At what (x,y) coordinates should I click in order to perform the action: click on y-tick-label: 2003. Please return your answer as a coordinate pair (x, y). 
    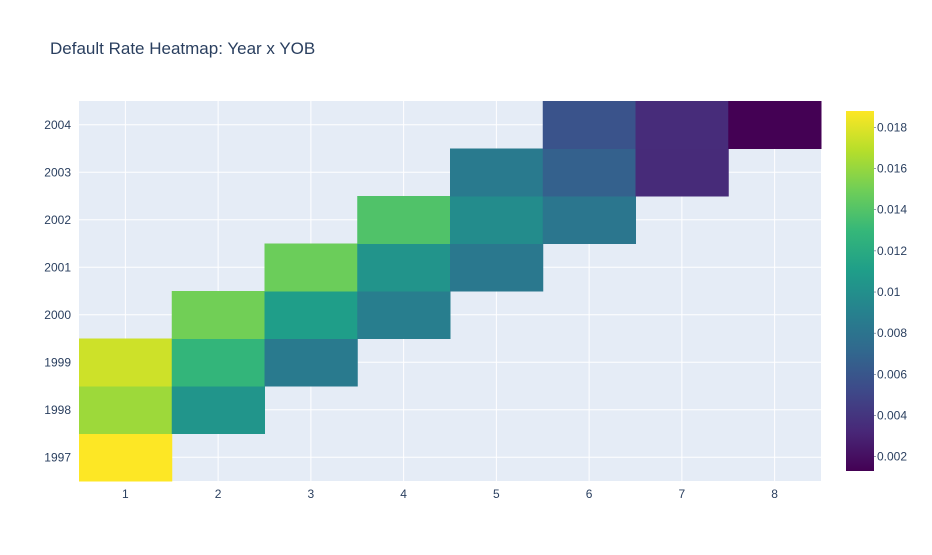
    Looking at the image, I should click on (57, 172).